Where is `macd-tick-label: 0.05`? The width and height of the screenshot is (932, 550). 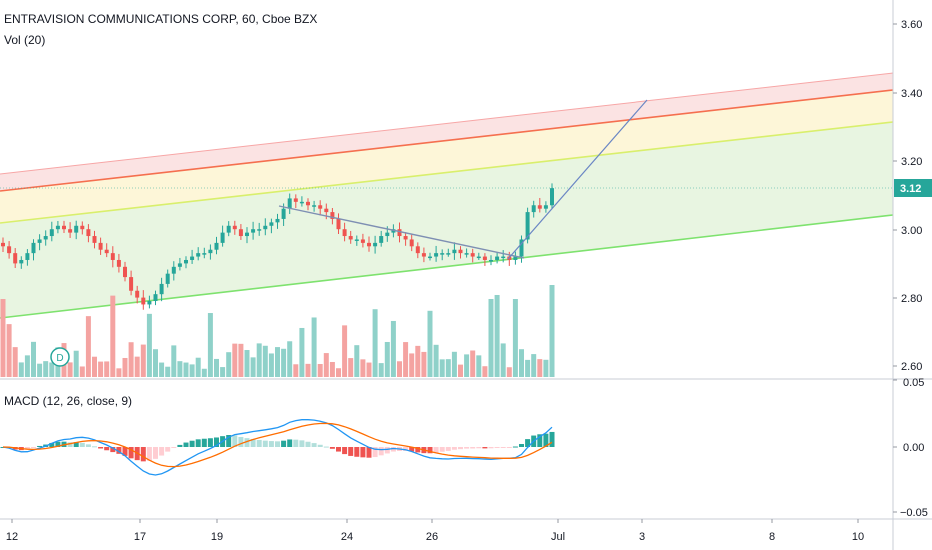 macd-tick-label: 0.05 is located at coordinates (913, 383).